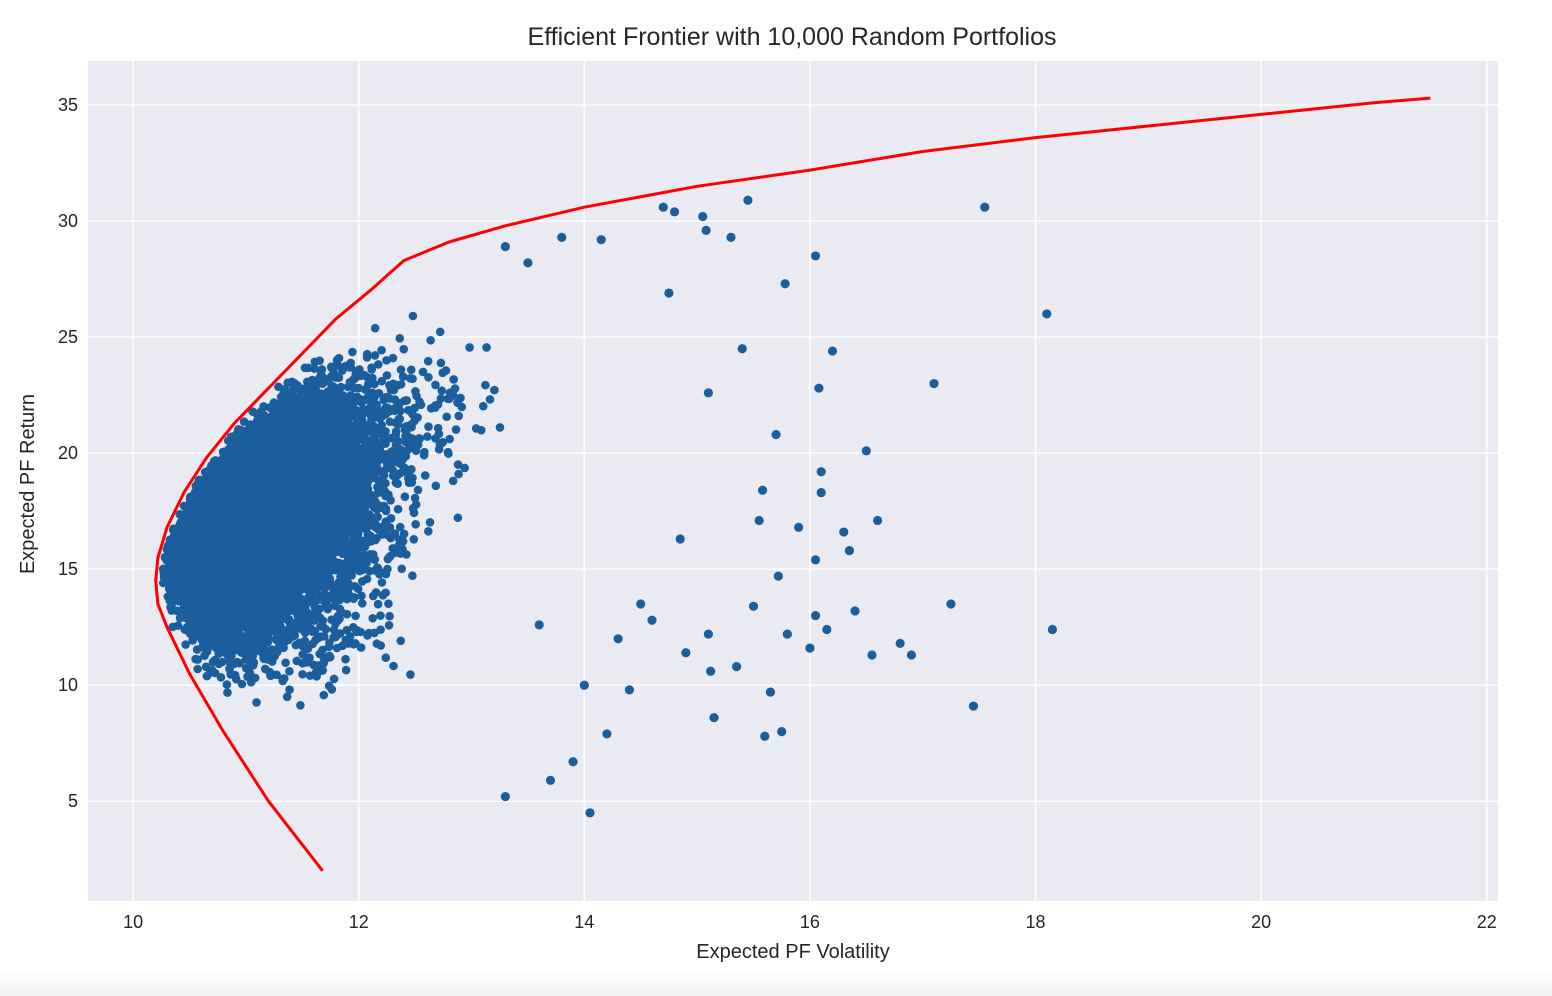 The height and width of the screenshot is (996, 1552). Describe the element at coordinates (331, 510) in the screenshot. I see `dense-scatter-cloud` at that location.